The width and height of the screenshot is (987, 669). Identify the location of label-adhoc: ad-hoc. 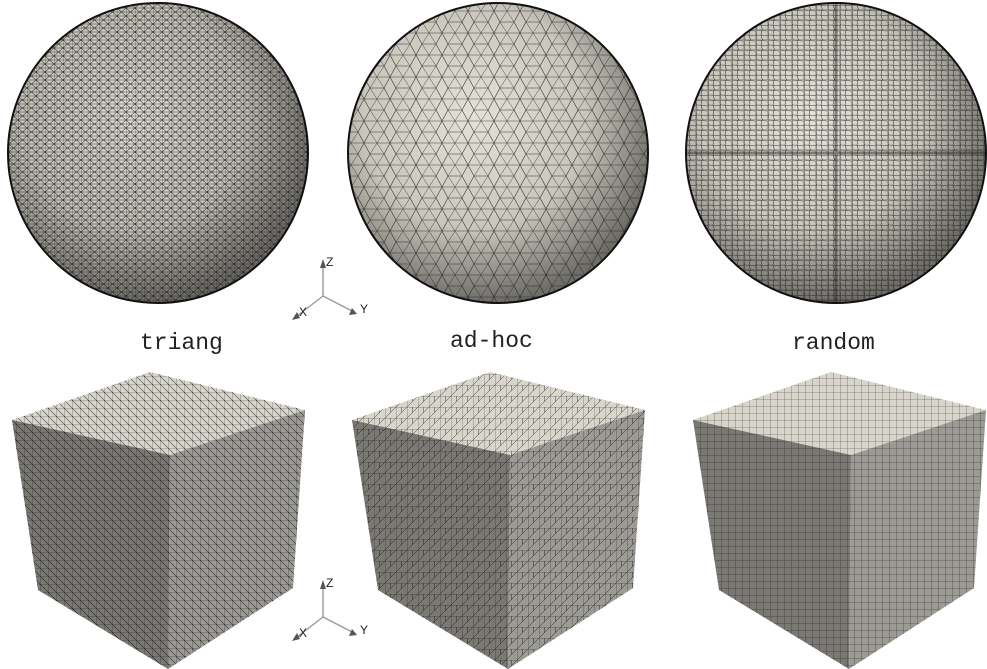
(491, 341).